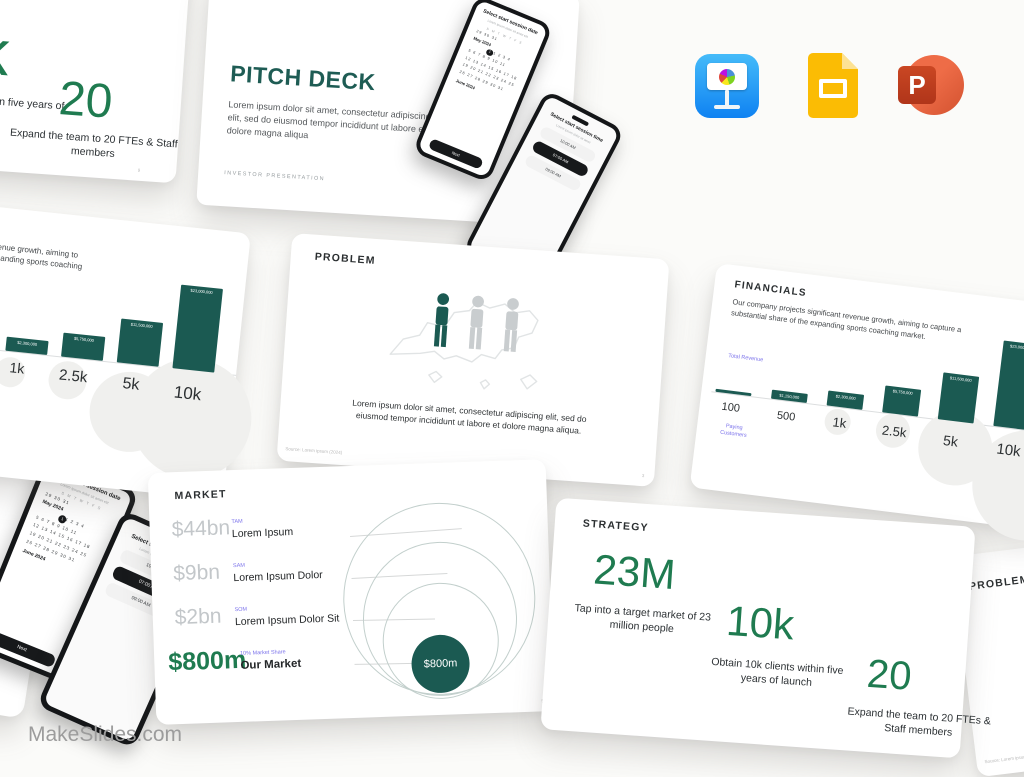 The width and height of the screenshot is (1024, 777). I want to click on som-value: $2bn, so click(198, 617).